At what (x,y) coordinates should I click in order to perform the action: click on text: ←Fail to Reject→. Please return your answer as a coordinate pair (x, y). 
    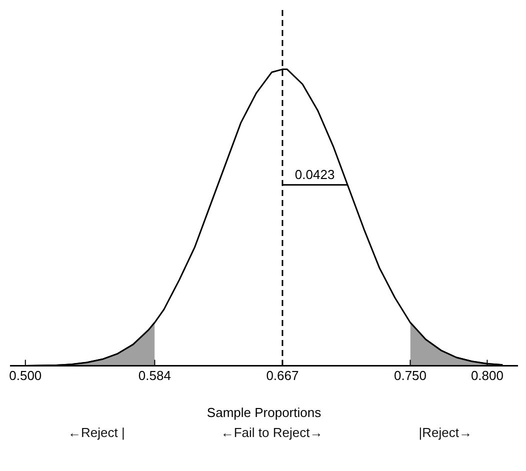
    Looking at the image, I should click on (271, 432).